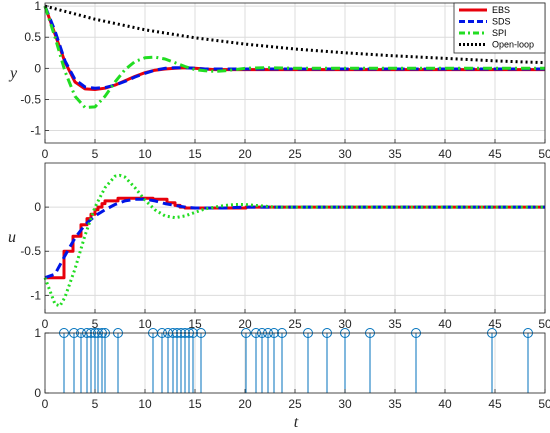 The height and width of the screenshot is (433, 550). I want to click on top-x-ticks: 0 5 10 15 20 25 30 35 40 45 50, so click(296, 150).